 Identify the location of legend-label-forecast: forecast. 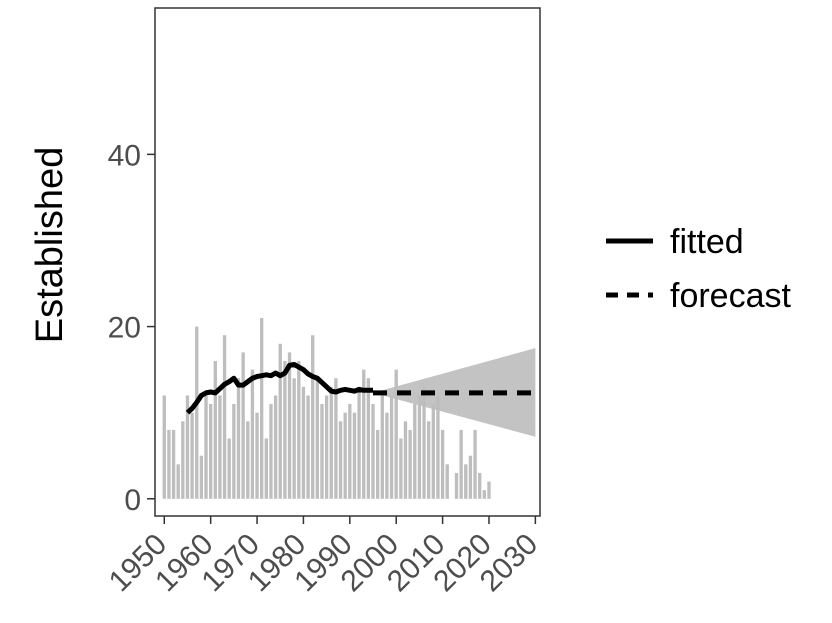
(730, 296).